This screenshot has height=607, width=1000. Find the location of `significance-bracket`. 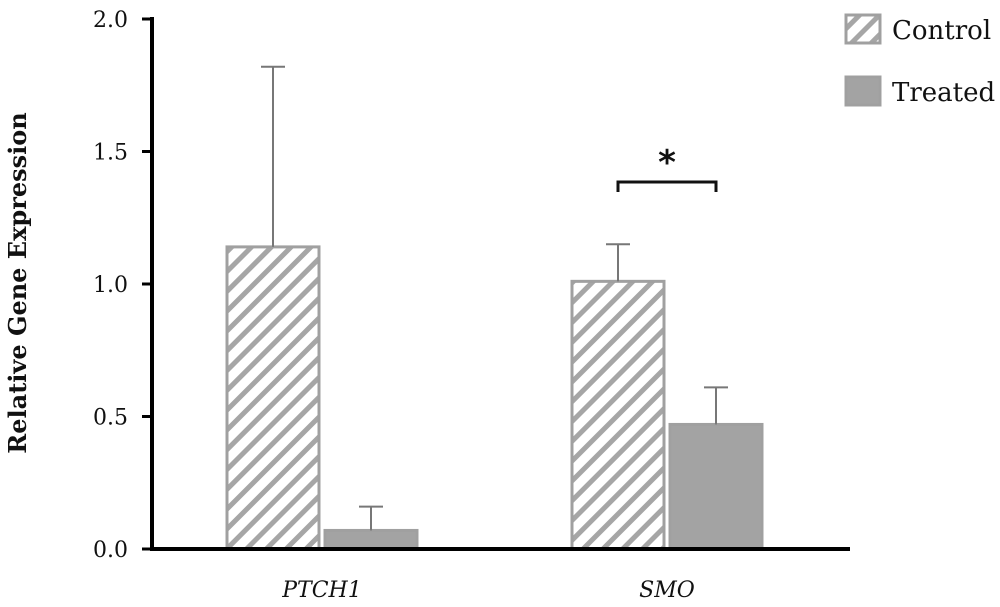

significance-bracket is located at coordinates (667, 186).